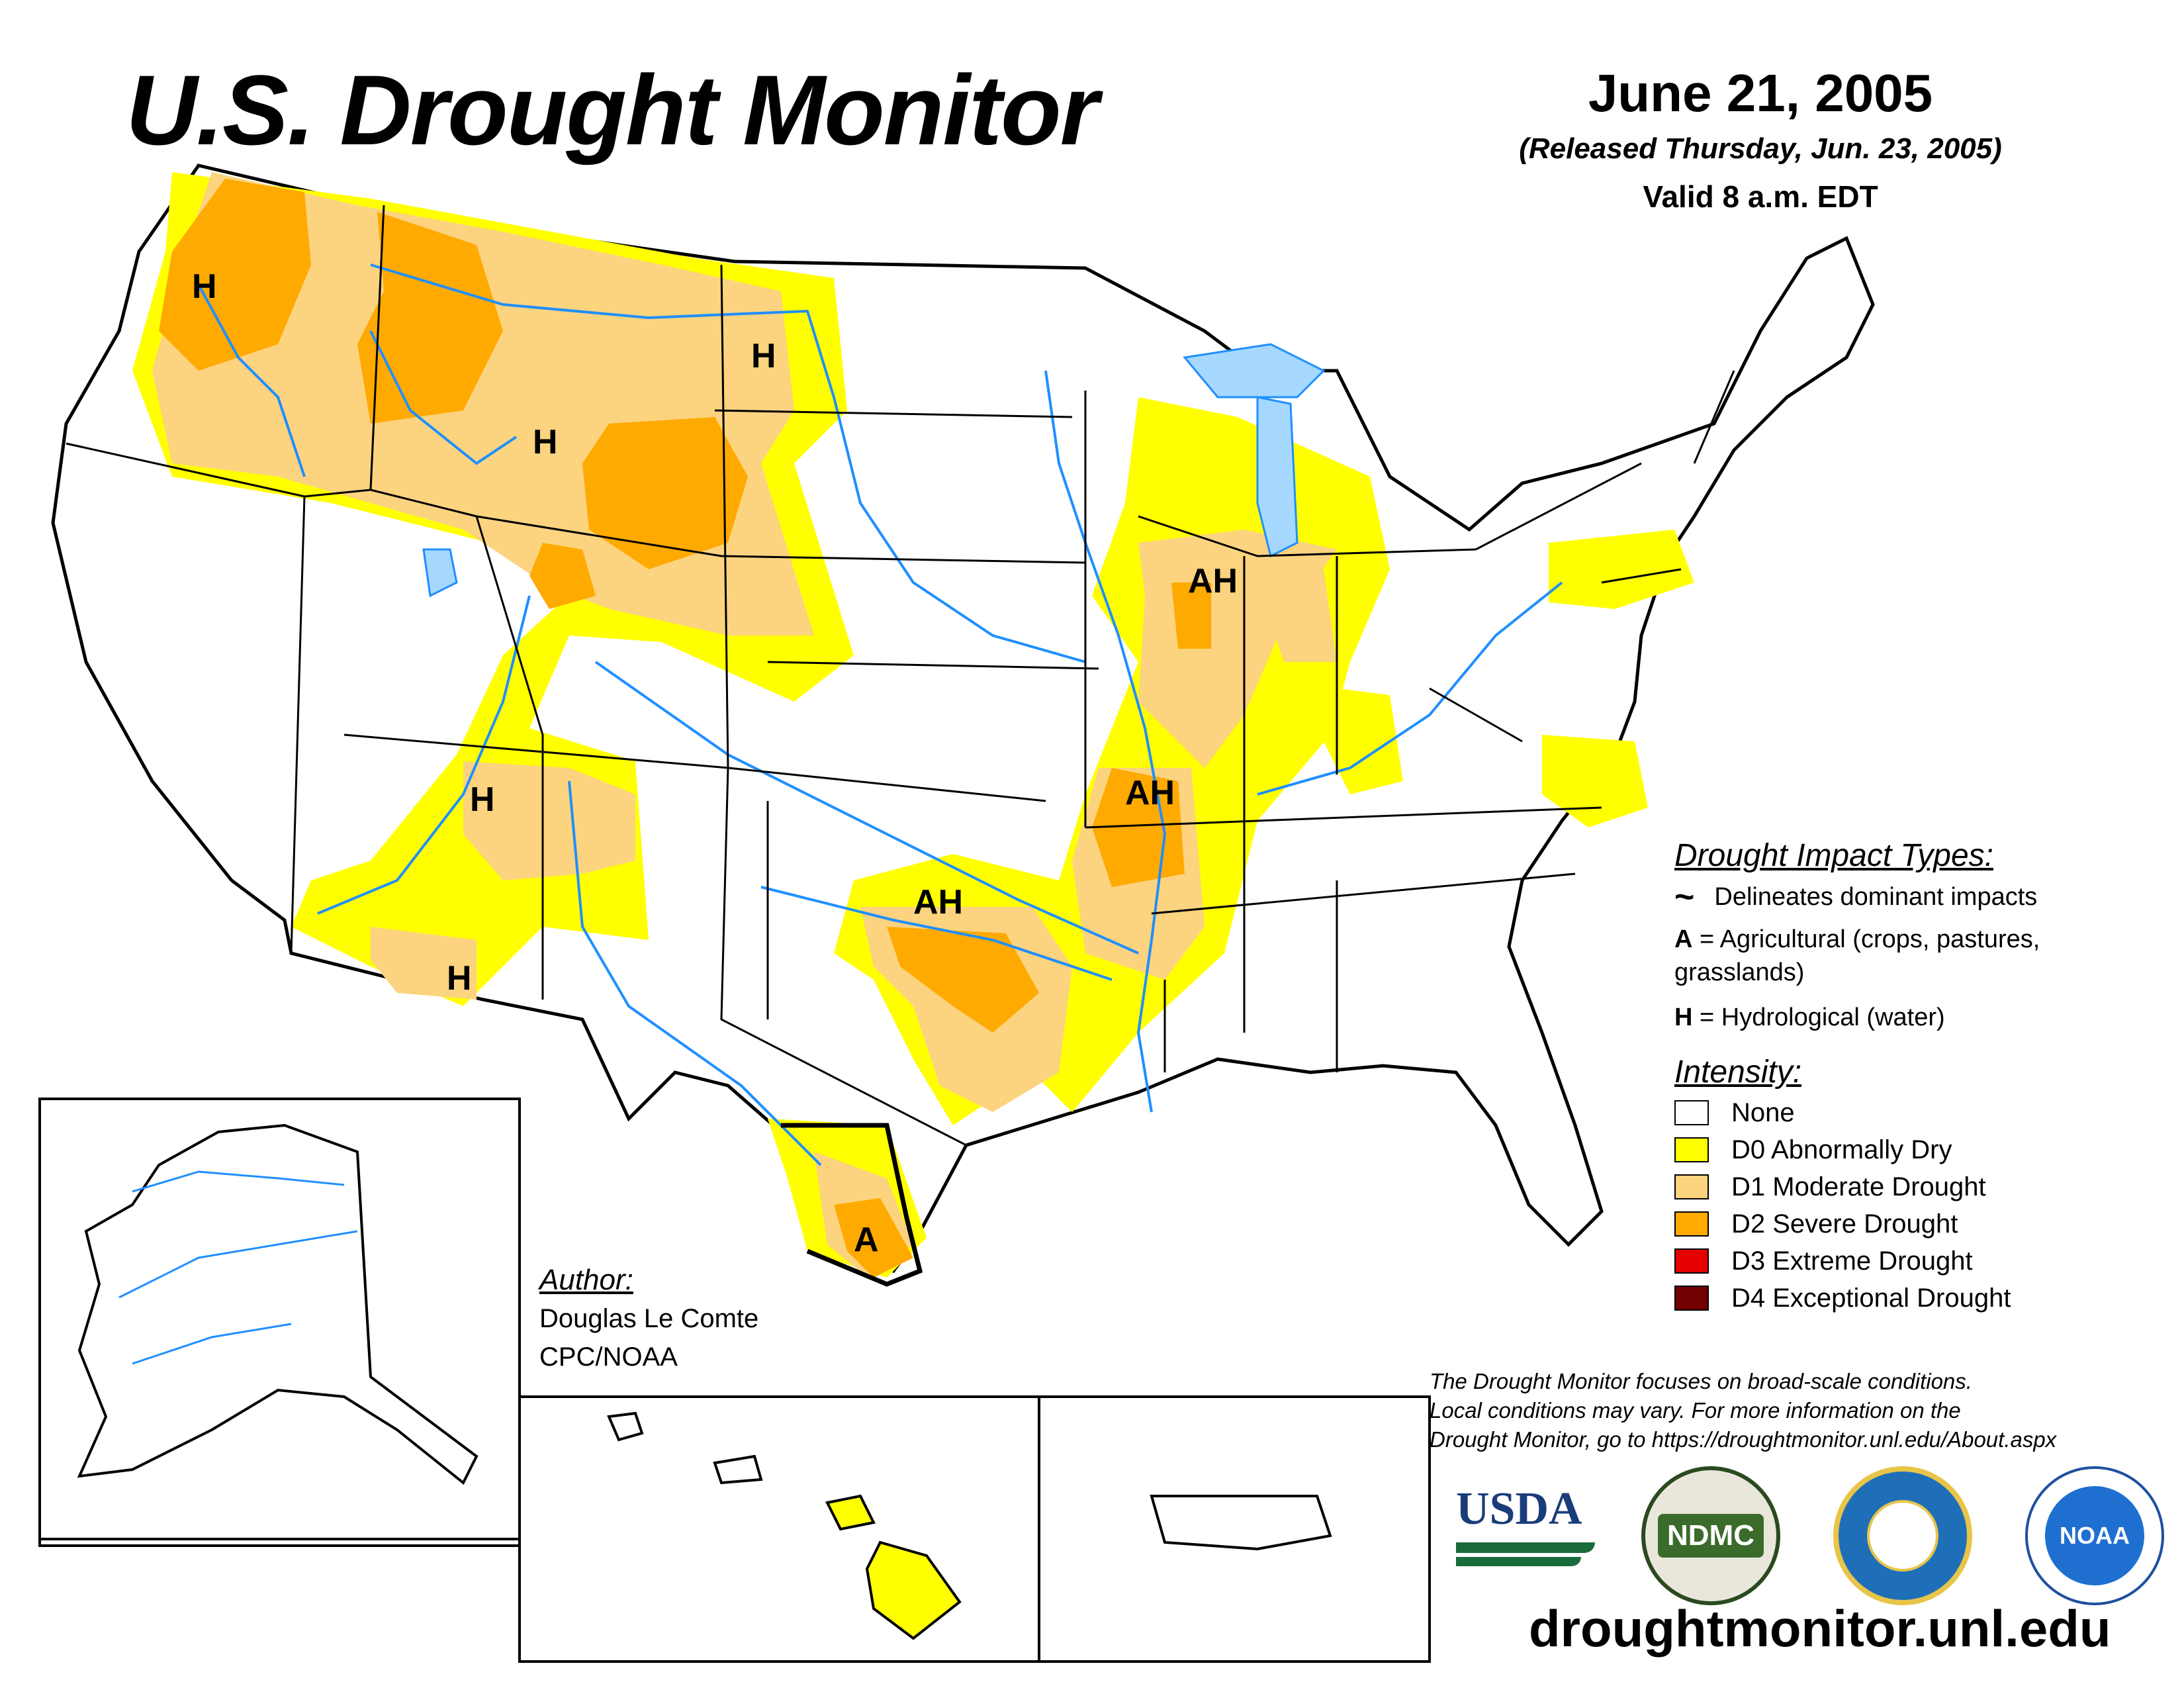 The image size is (2184, 1688). I want to click on lake-michigan, so click(1277, 477).